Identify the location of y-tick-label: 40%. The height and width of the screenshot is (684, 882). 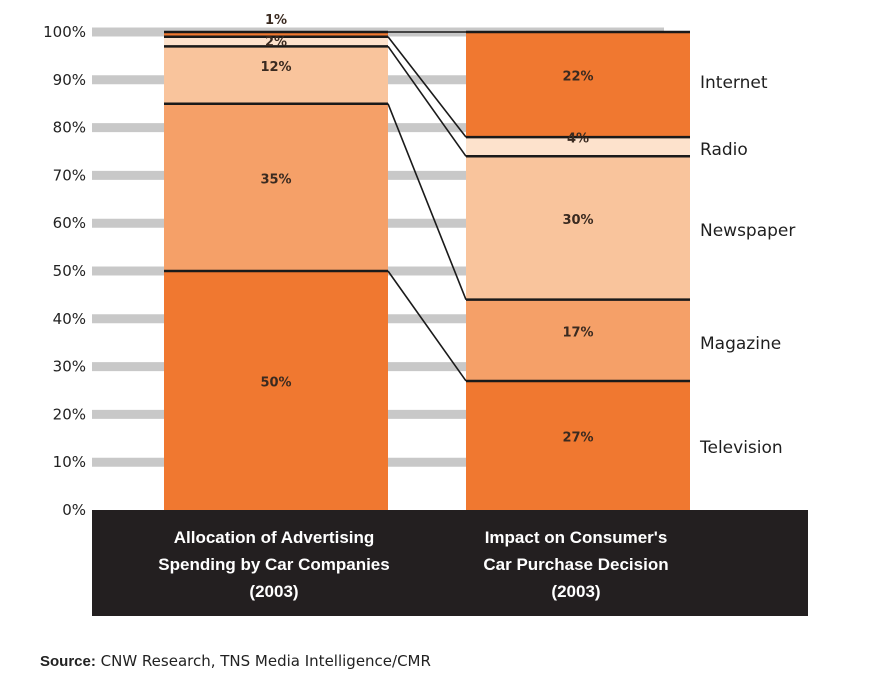
(69, 319).